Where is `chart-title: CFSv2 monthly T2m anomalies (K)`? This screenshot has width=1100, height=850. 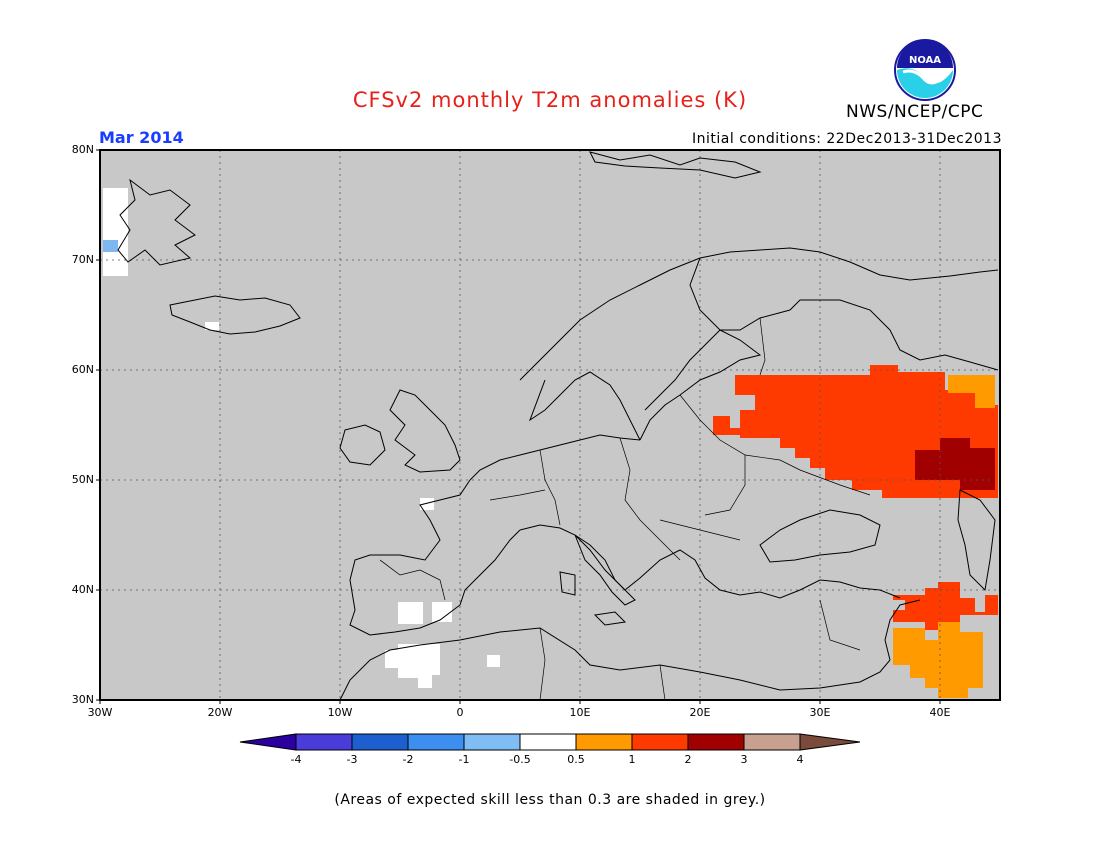
chart-title: CFSv2 monthly T2m anomalies (K) is located at coordinates (550, 100).